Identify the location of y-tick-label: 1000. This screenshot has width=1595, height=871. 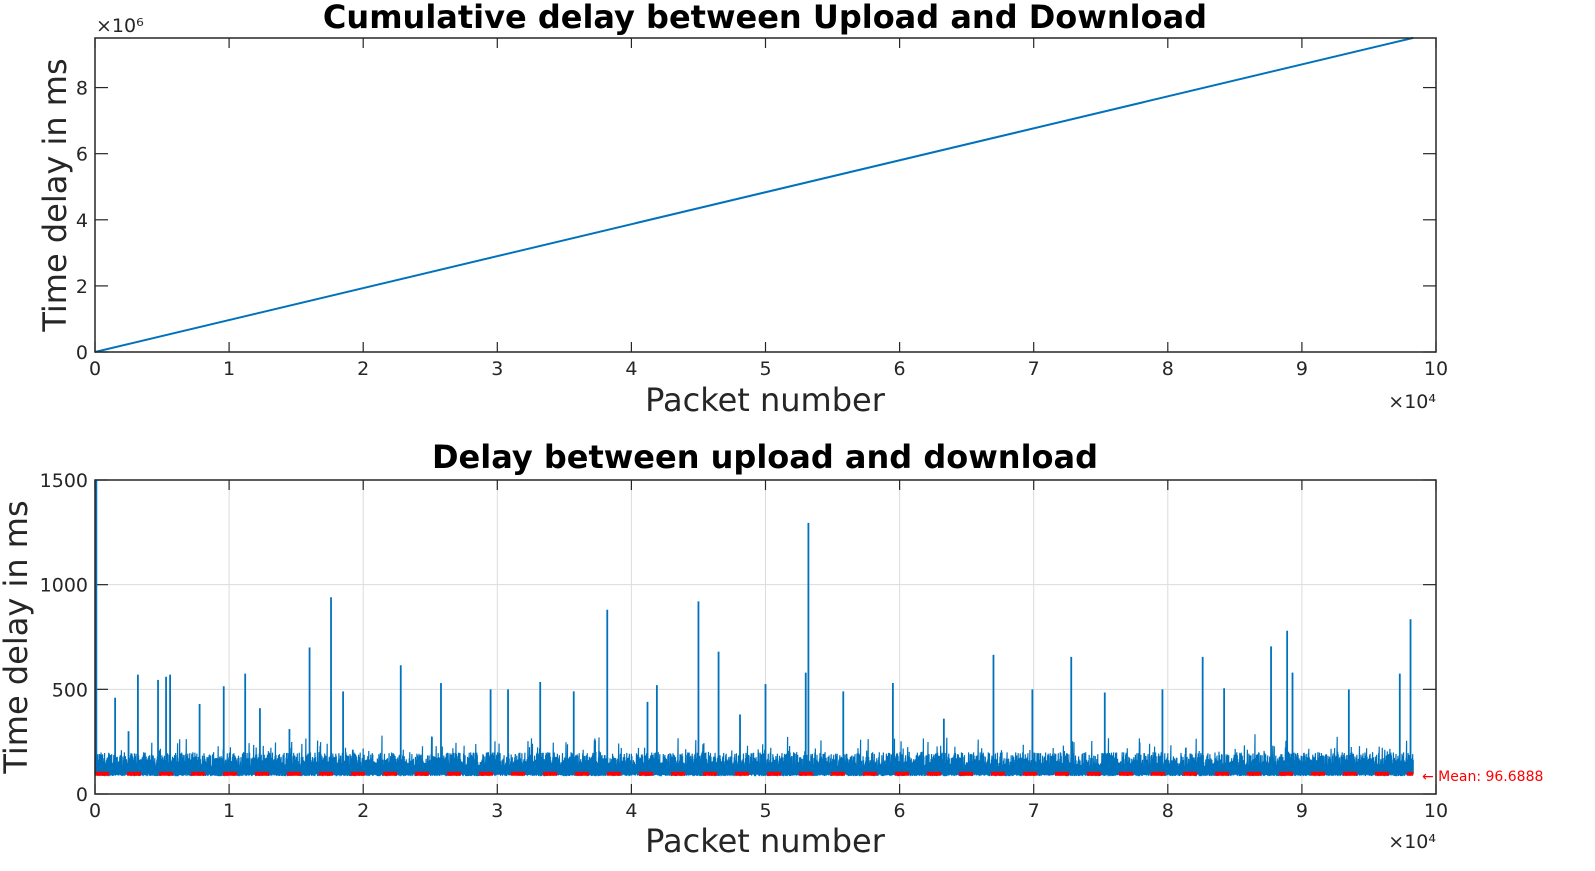
(64, 586).